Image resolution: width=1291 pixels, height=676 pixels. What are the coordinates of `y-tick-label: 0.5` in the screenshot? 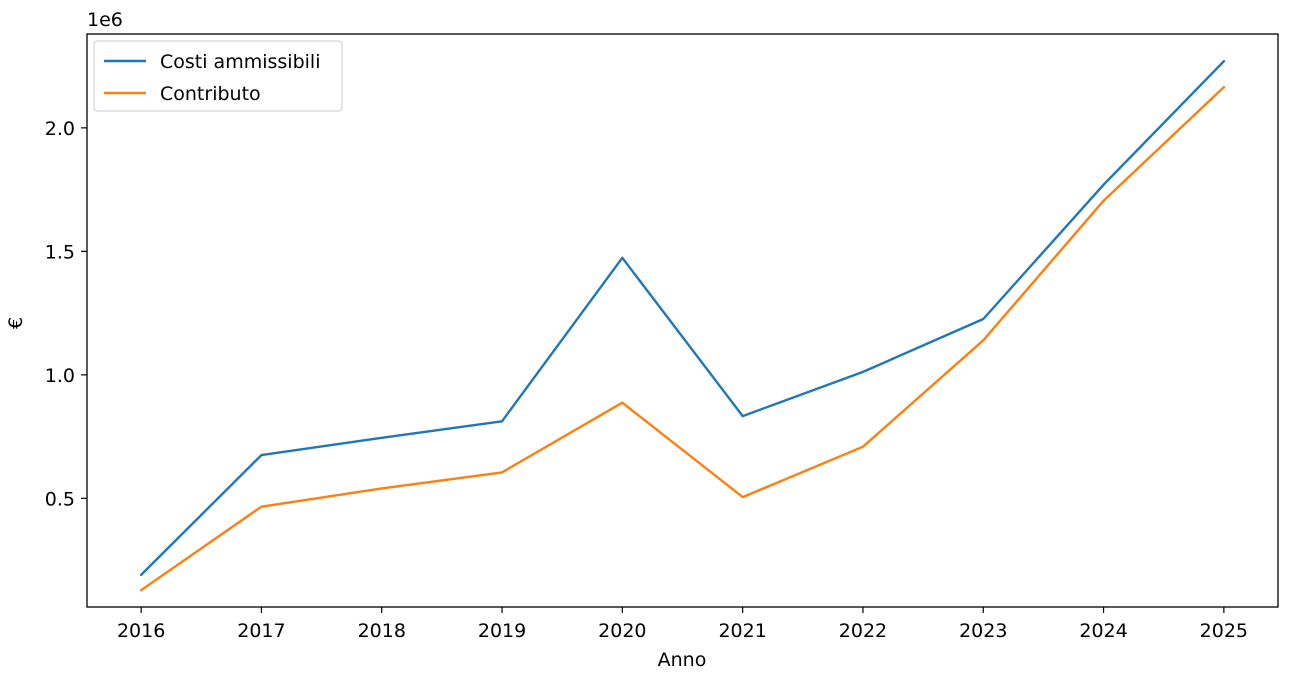 It's located at (60, 499).